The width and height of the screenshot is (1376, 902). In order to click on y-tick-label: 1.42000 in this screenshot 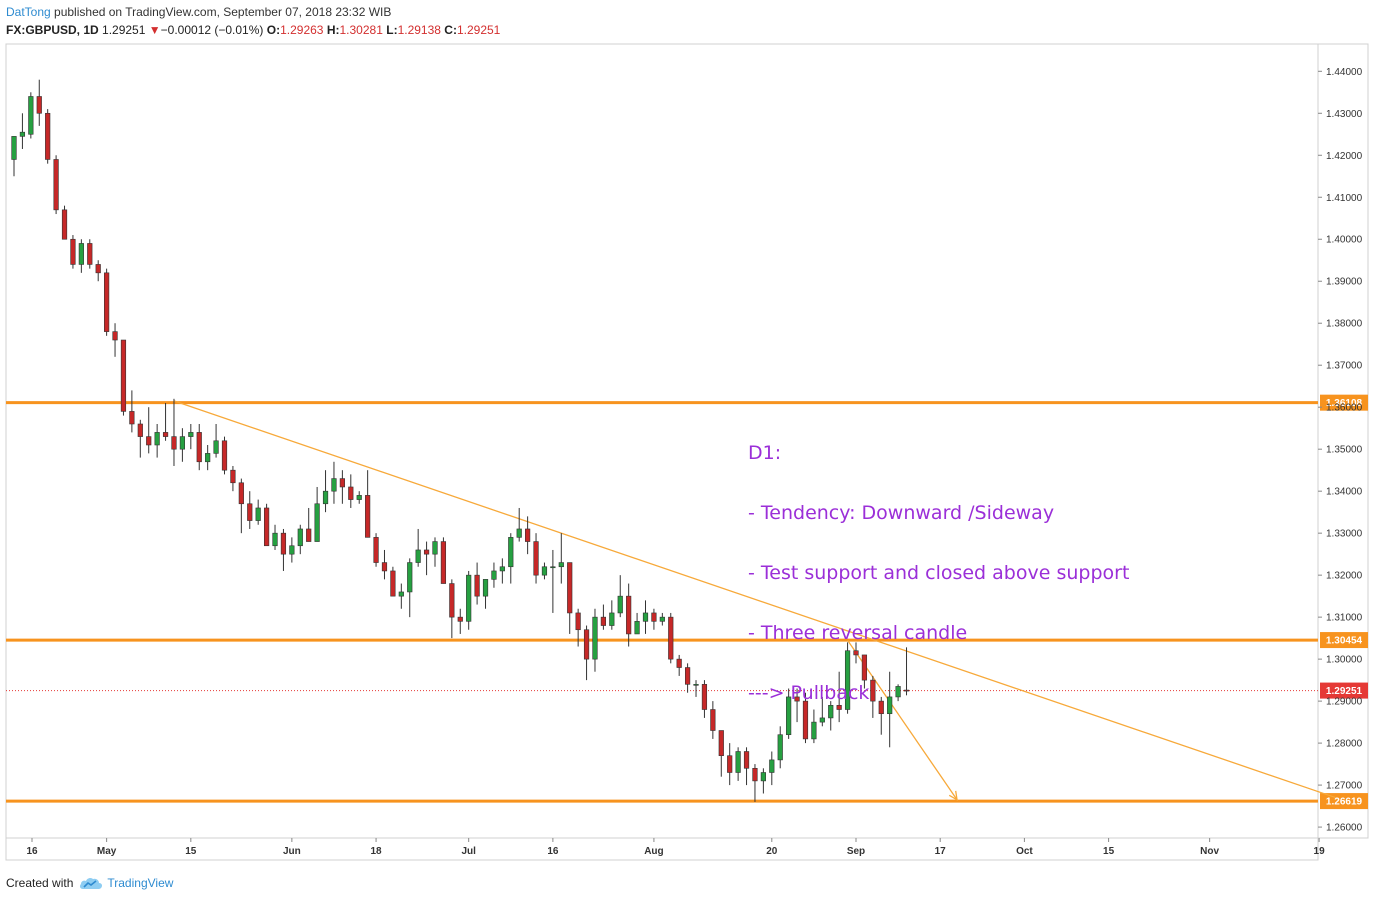, I will do `click(1344, 156)`.